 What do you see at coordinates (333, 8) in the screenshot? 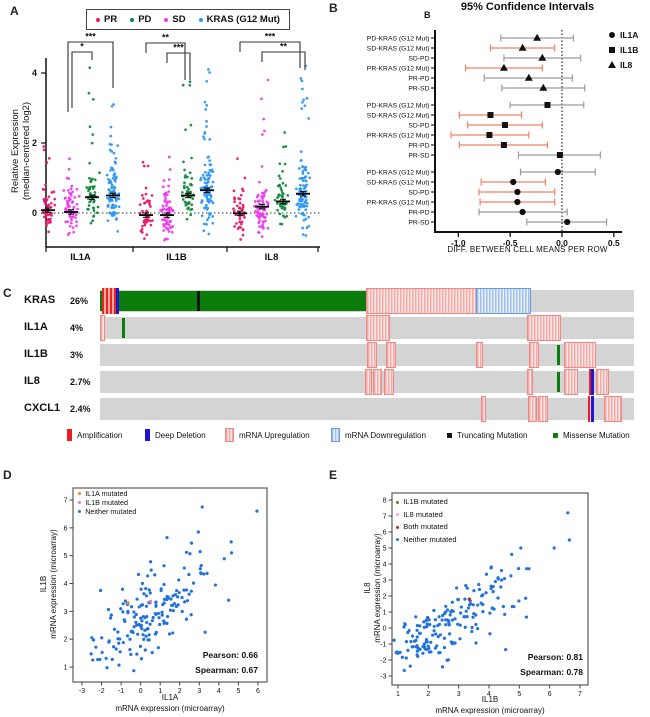
I see `panel-b-label: B` at bounding box center [333, 8].